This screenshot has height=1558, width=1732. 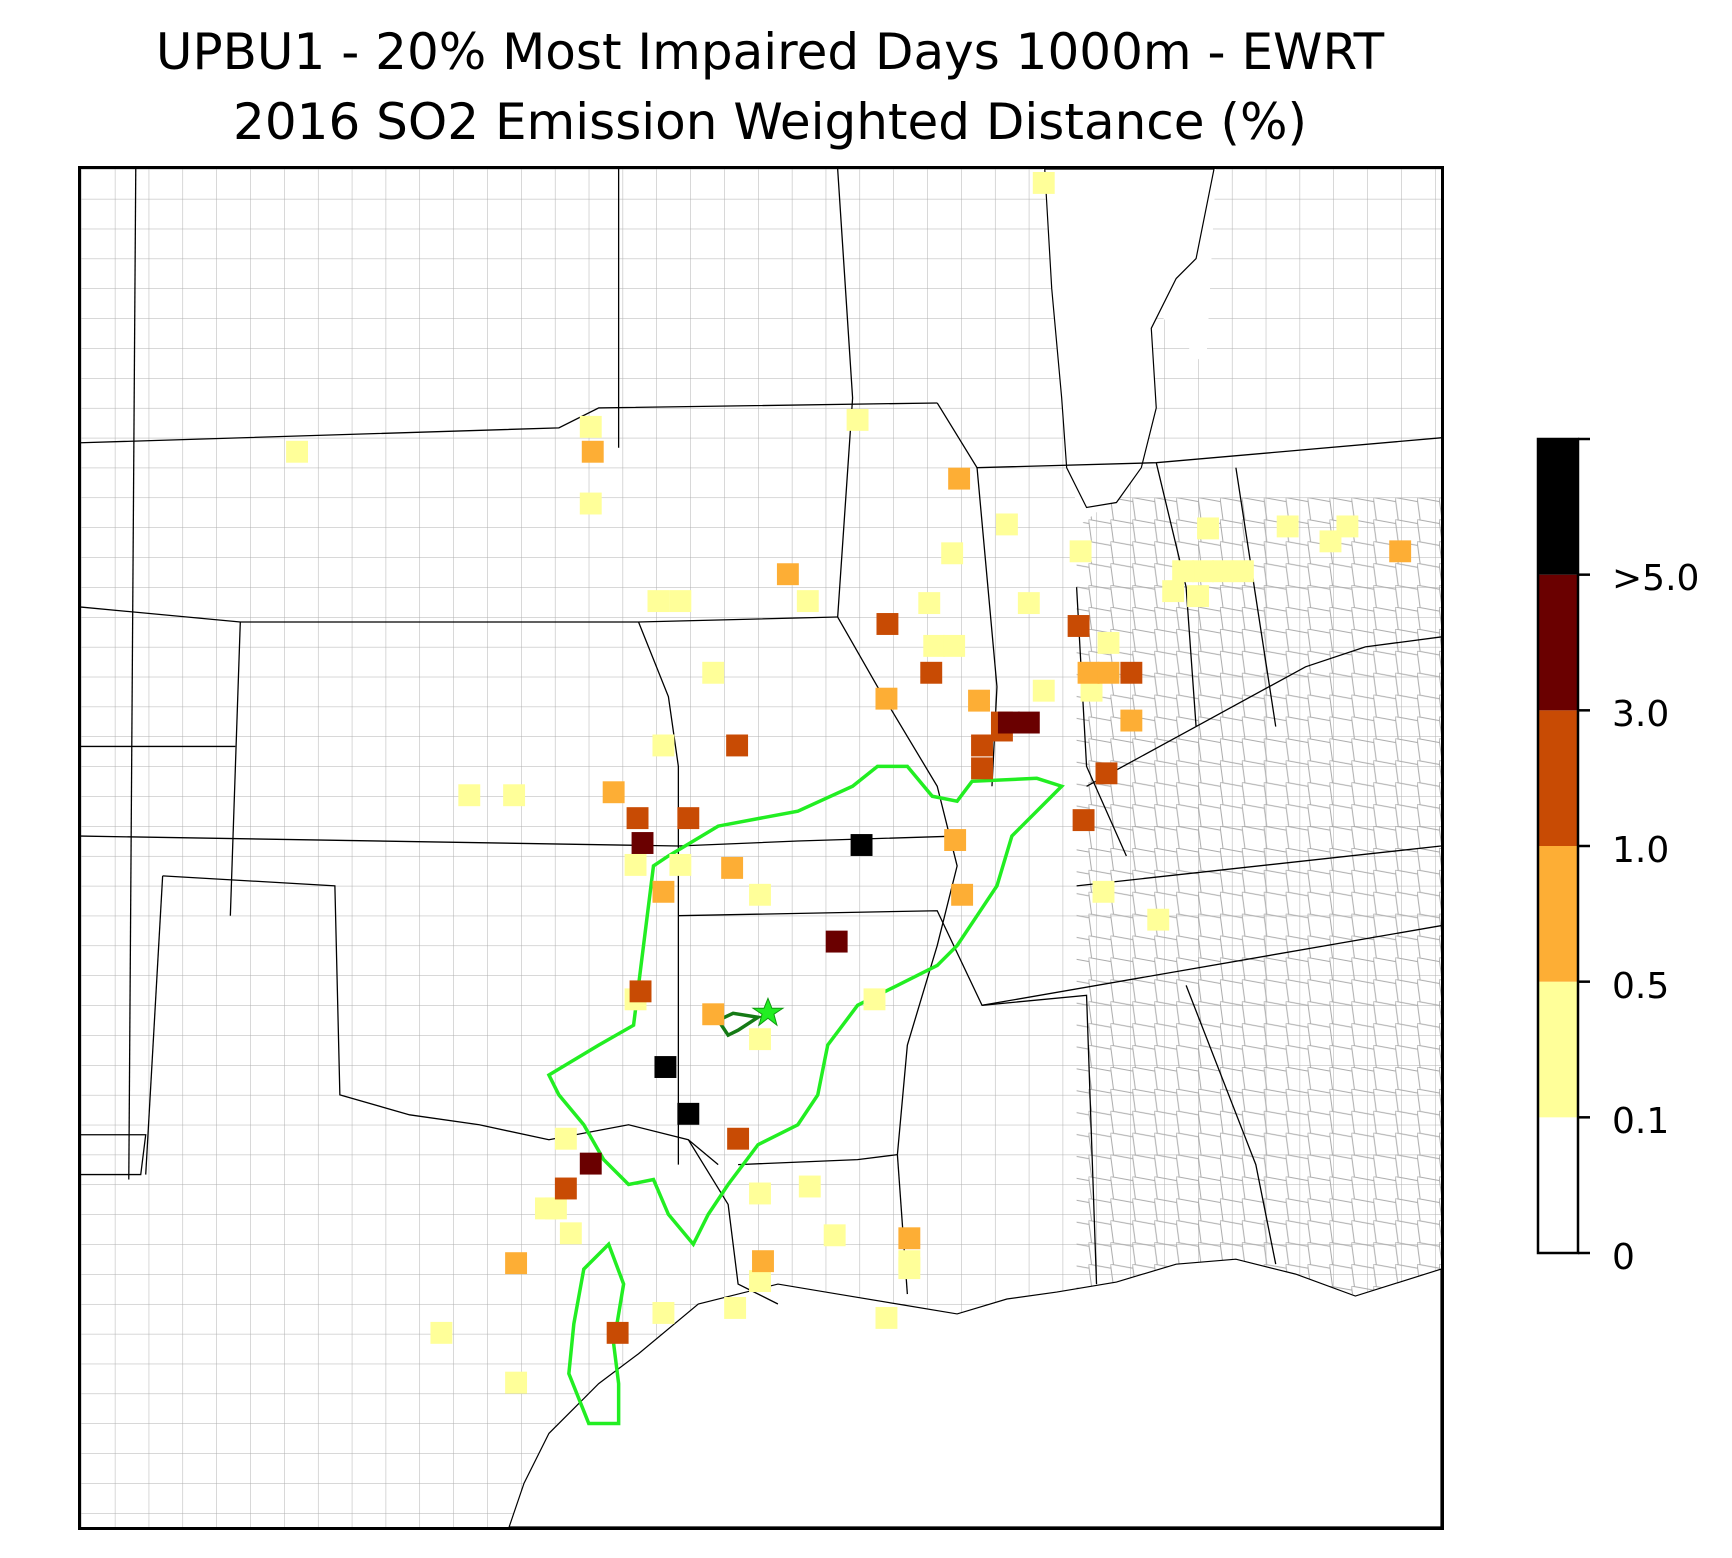 I want to click on contour-inner, so click(x=739, y=1024).